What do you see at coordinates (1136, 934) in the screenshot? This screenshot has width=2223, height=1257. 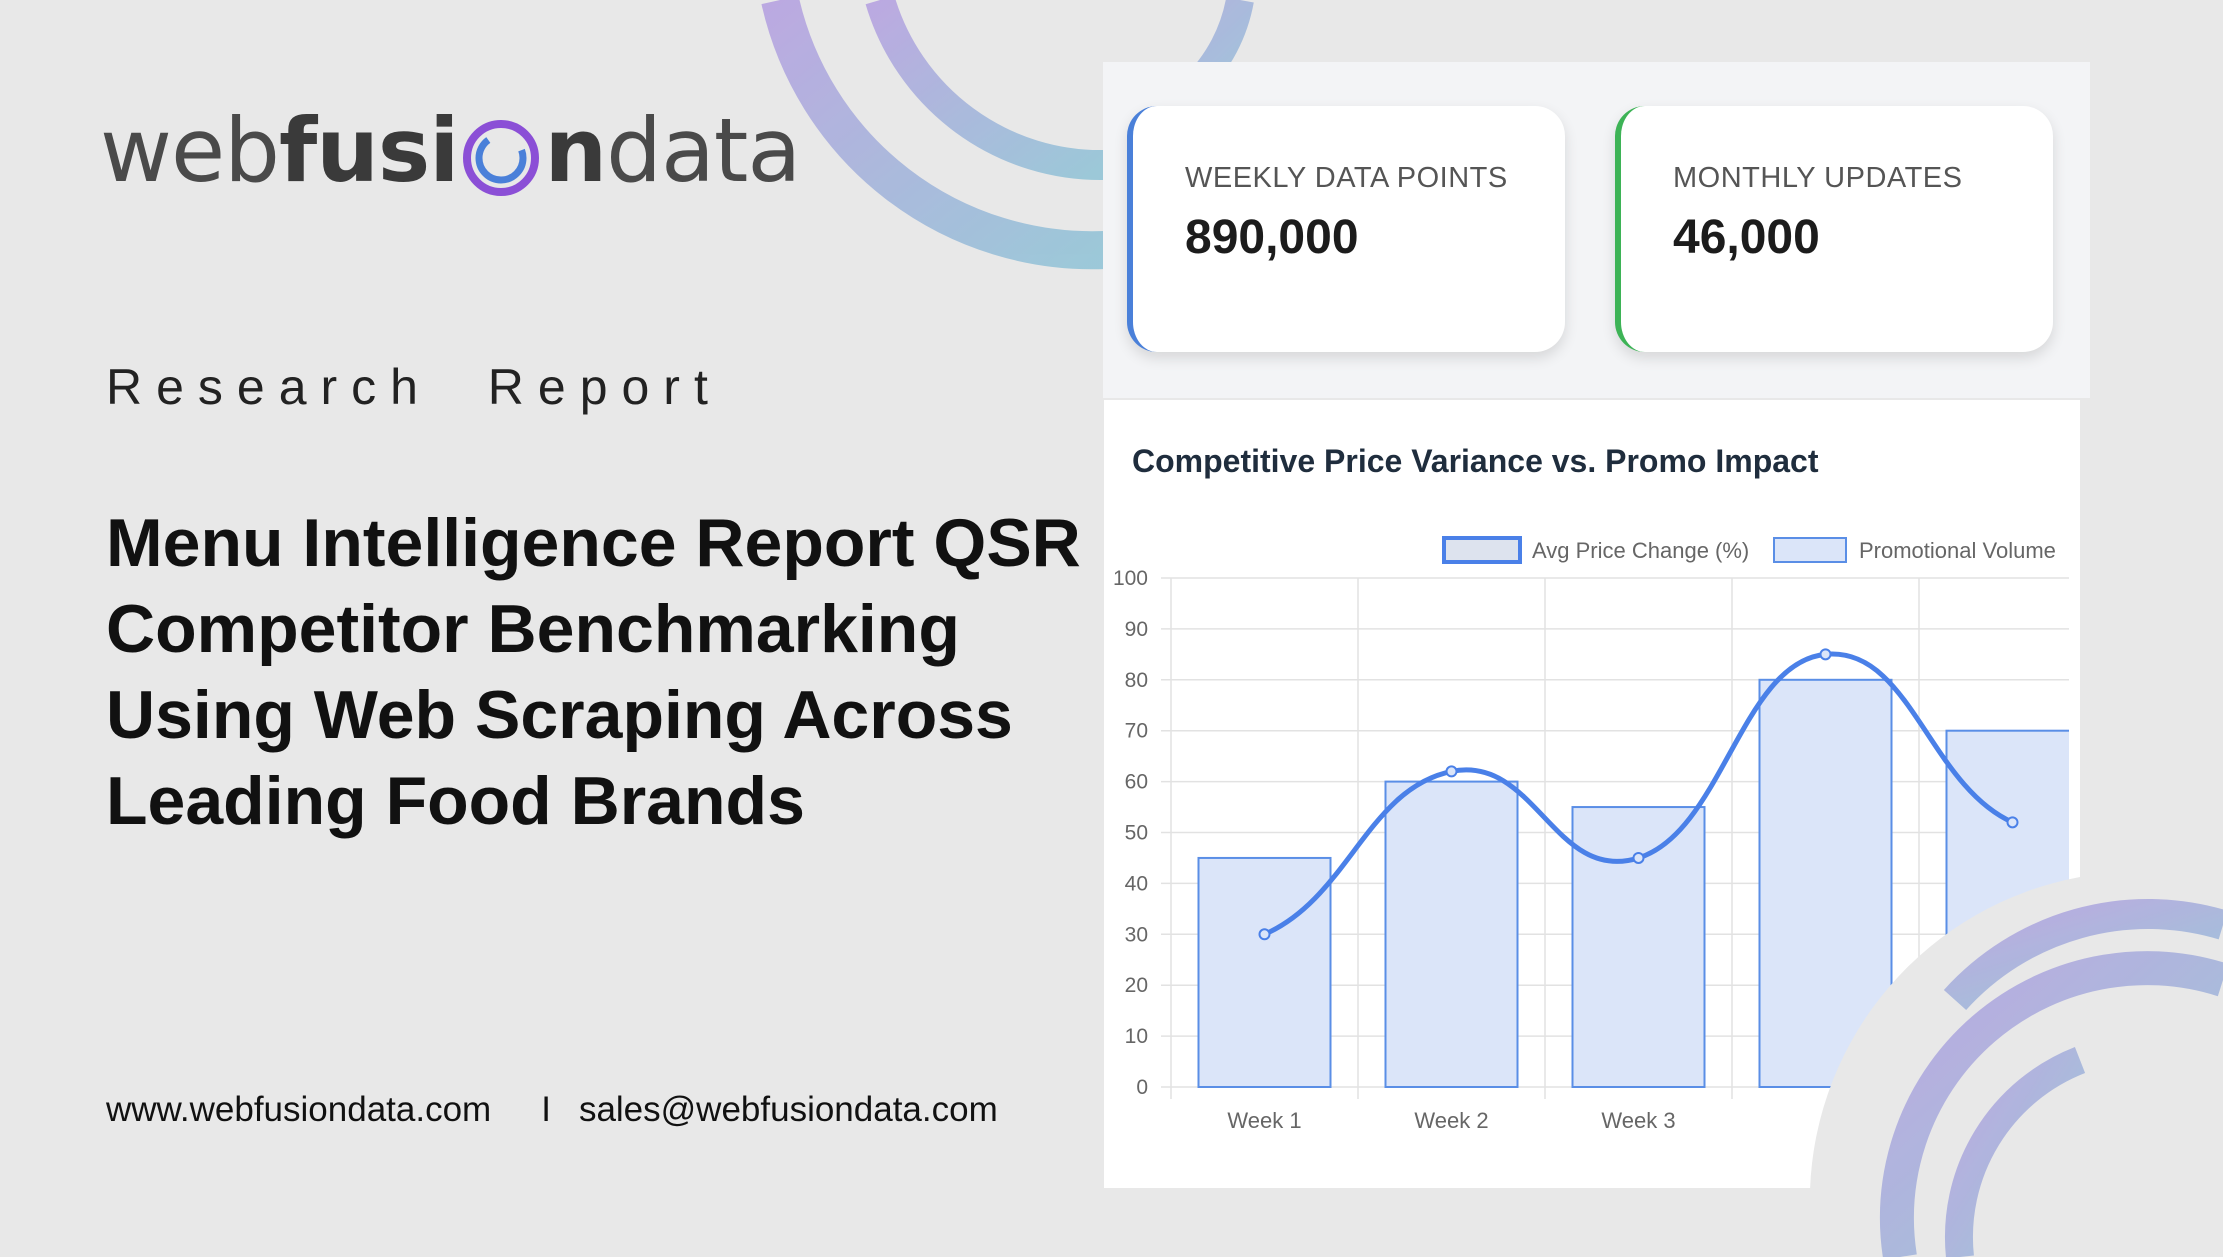 I see `y-tick-label: 30` at bounding box center [1136, 934].